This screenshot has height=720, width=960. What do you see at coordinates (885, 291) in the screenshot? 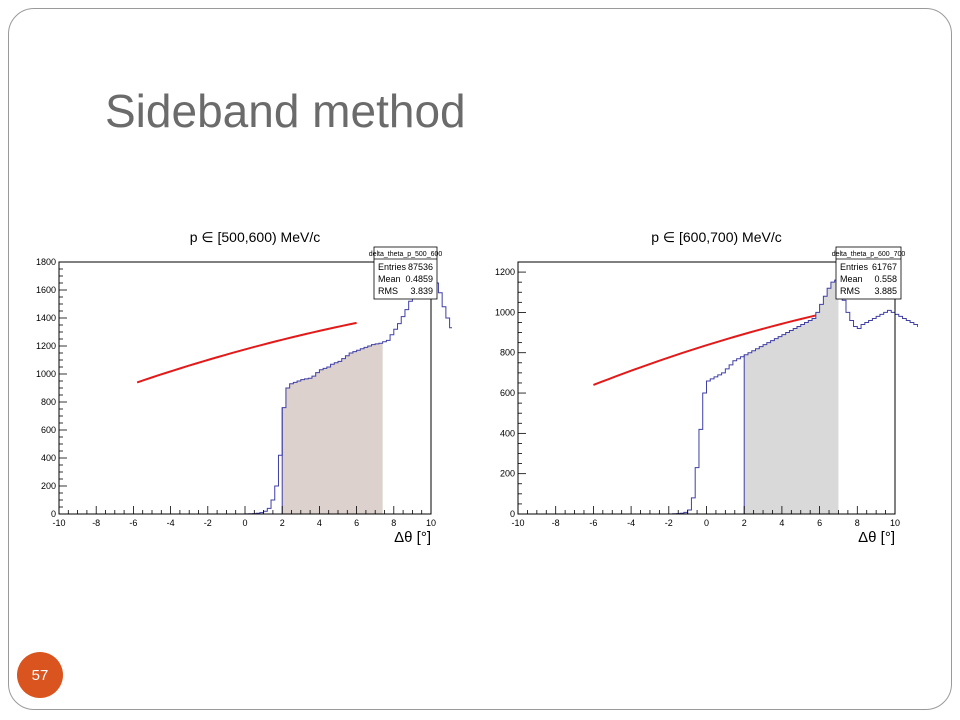
I see `stats-value: 3.885` at bounding box center [885, 291].